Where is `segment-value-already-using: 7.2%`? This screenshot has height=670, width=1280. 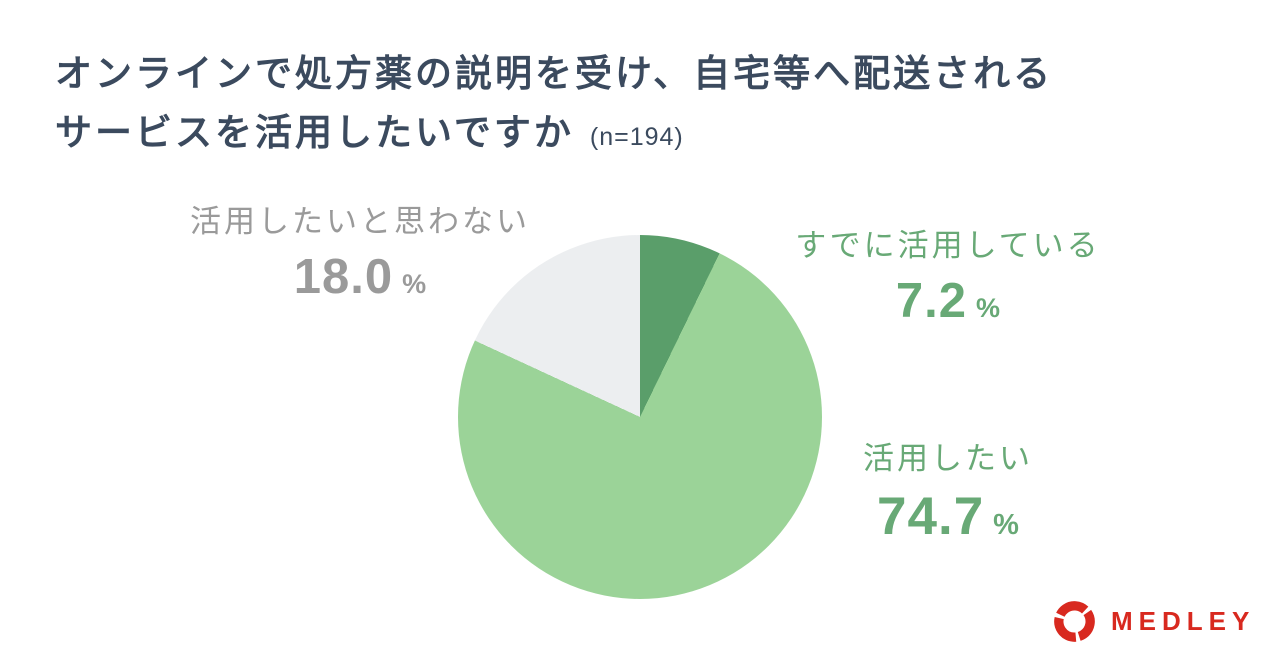
segment-value-already-using: 7.2% is located at coordinates (948, 301).